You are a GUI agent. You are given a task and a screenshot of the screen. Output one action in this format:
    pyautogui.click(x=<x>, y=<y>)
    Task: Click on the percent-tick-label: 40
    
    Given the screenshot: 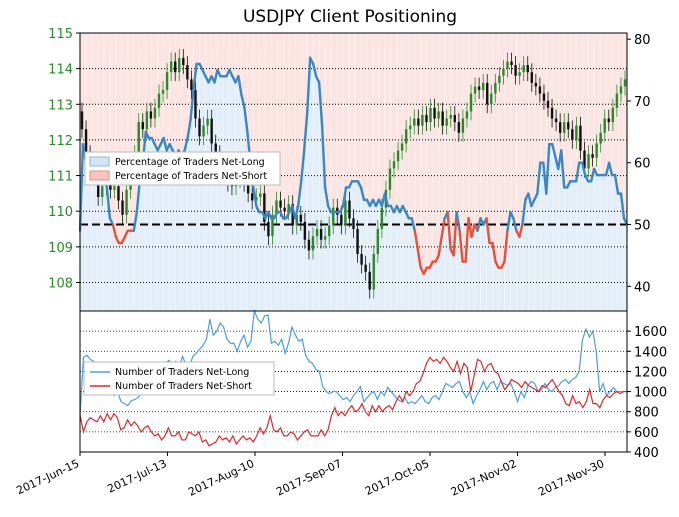 What is the action you would take?
    pyautogui.click(x=642, y=287)
    